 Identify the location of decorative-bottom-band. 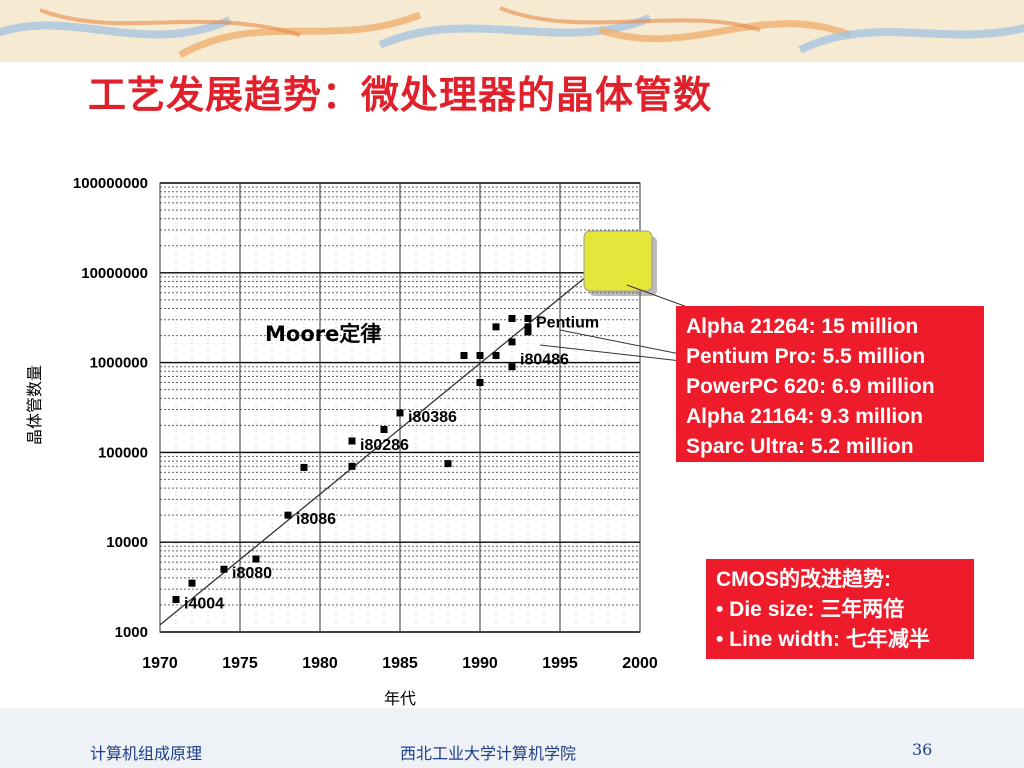
(512, 738).